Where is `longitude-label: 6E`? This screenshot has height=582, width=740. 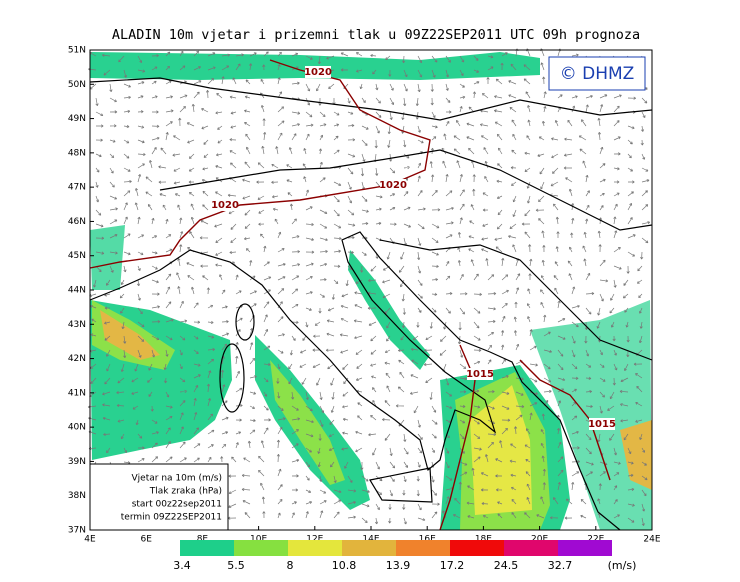 longitude-label: 6E is located at coordinates (146, 540).